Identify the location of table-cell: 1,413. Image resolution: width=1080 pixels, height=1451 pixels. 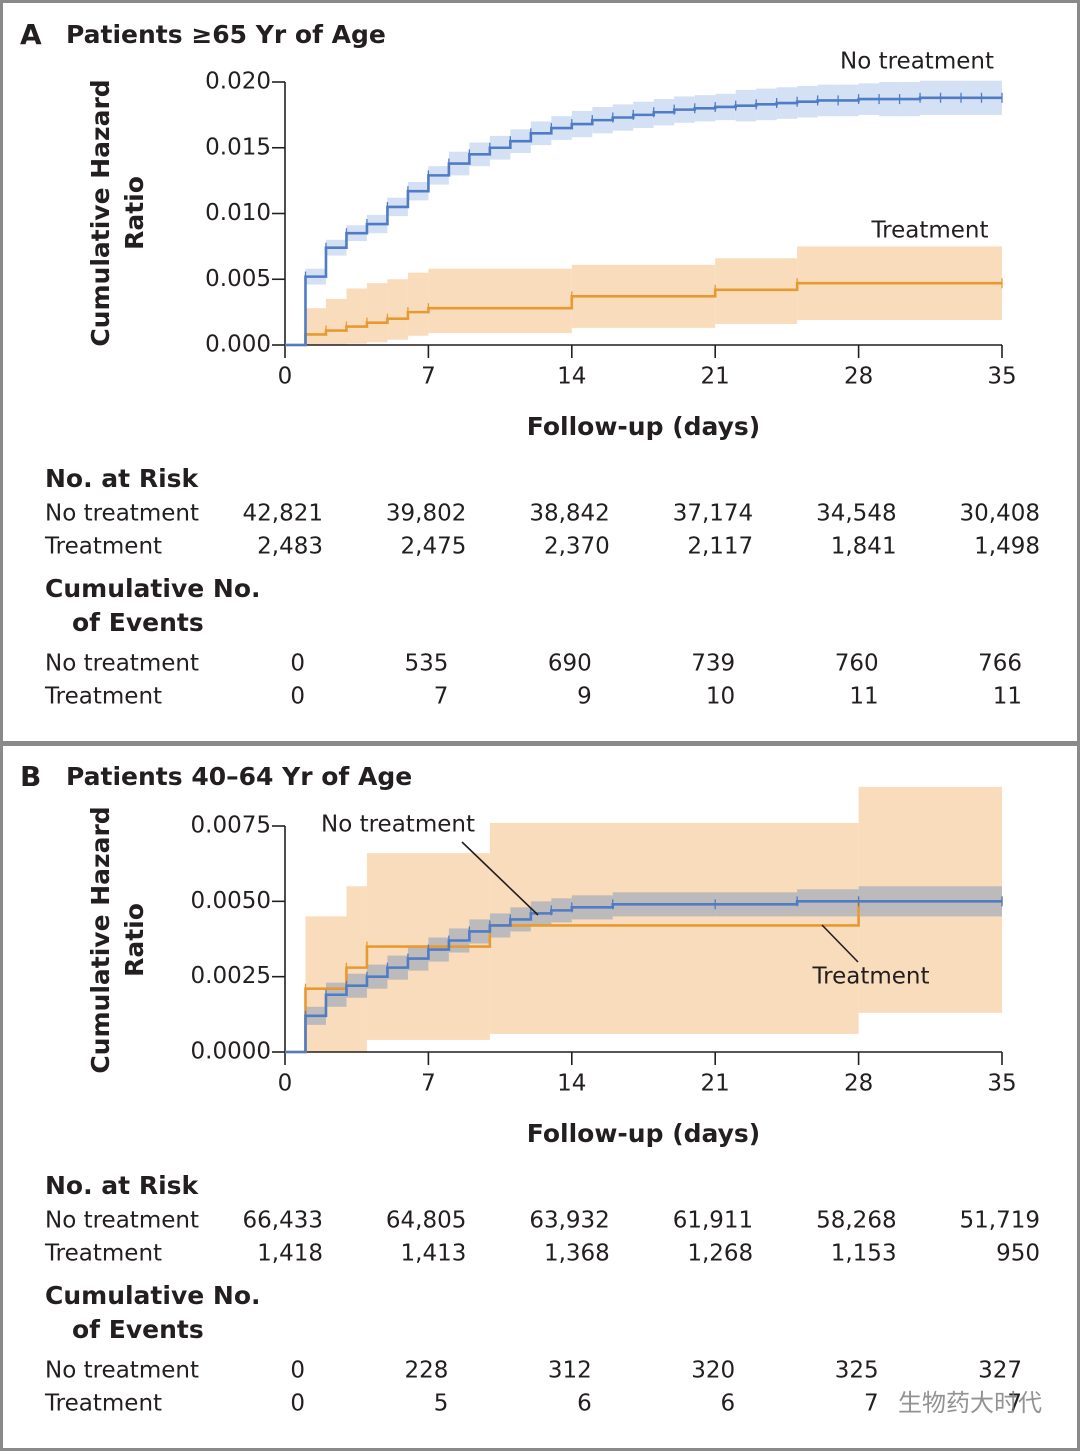
(434, 1254).